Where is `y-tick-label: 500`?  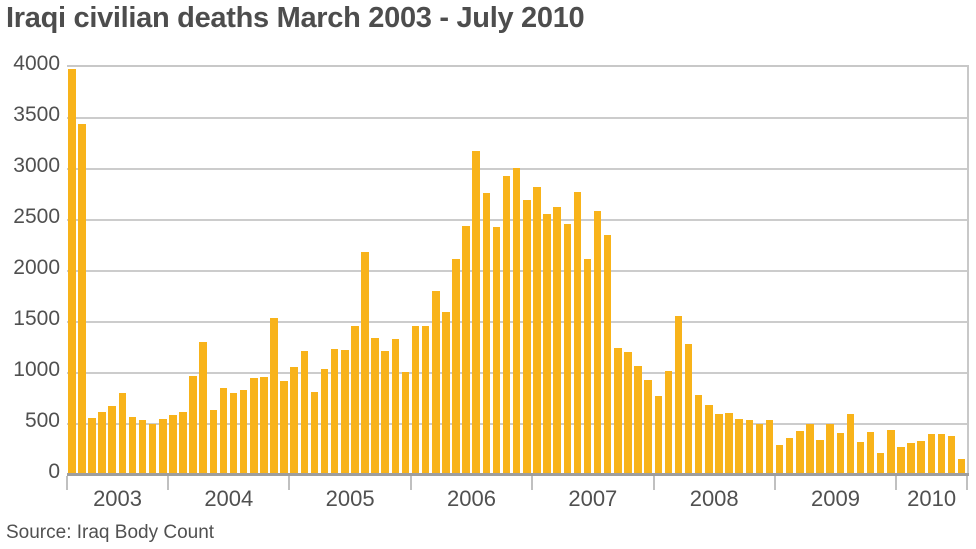
y-tick-label: 500 is located at coordinates (42, 420).